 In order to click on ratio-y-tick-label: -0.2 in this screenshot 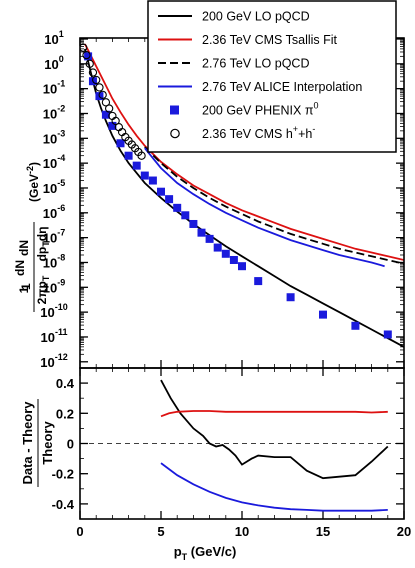, I will do `click(63, 474)`.